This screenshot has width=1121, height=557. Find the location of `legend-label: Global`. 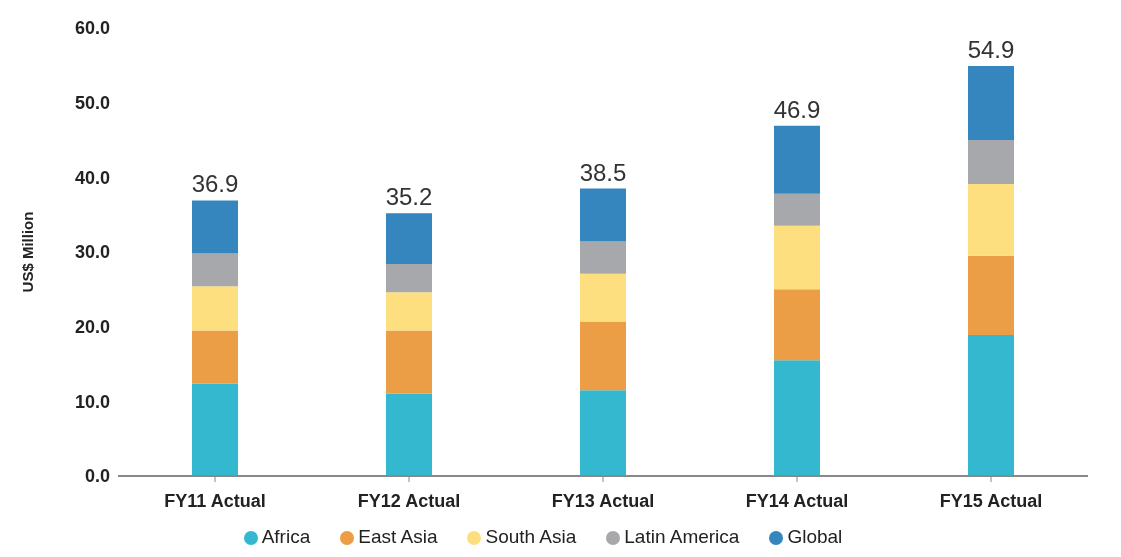

legend-label: Global is located at coordinates (815, 536).